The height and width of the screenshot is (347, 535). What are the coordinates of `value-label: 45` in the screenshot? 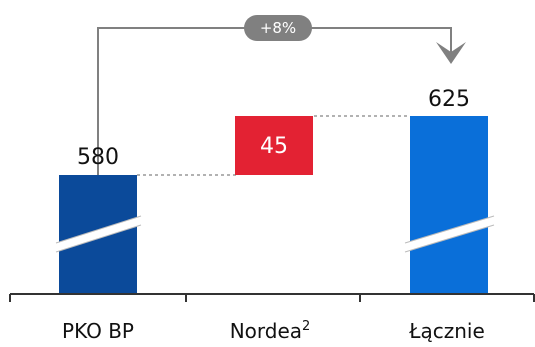 It's located at (274, 146).